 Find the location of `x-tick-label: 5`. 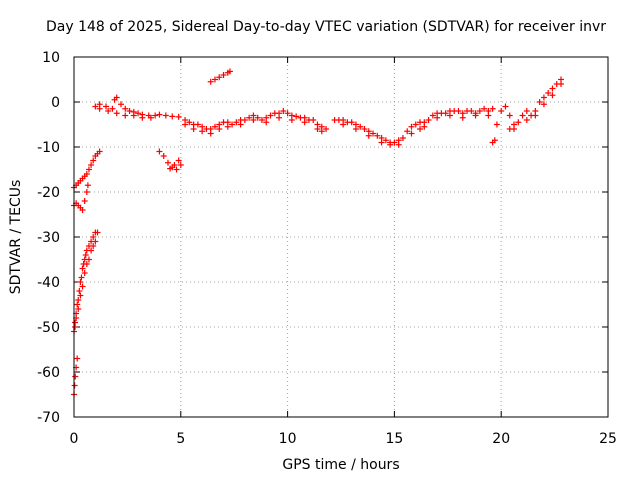

x-tick-label: 5 is located at coordinates (180, 439).